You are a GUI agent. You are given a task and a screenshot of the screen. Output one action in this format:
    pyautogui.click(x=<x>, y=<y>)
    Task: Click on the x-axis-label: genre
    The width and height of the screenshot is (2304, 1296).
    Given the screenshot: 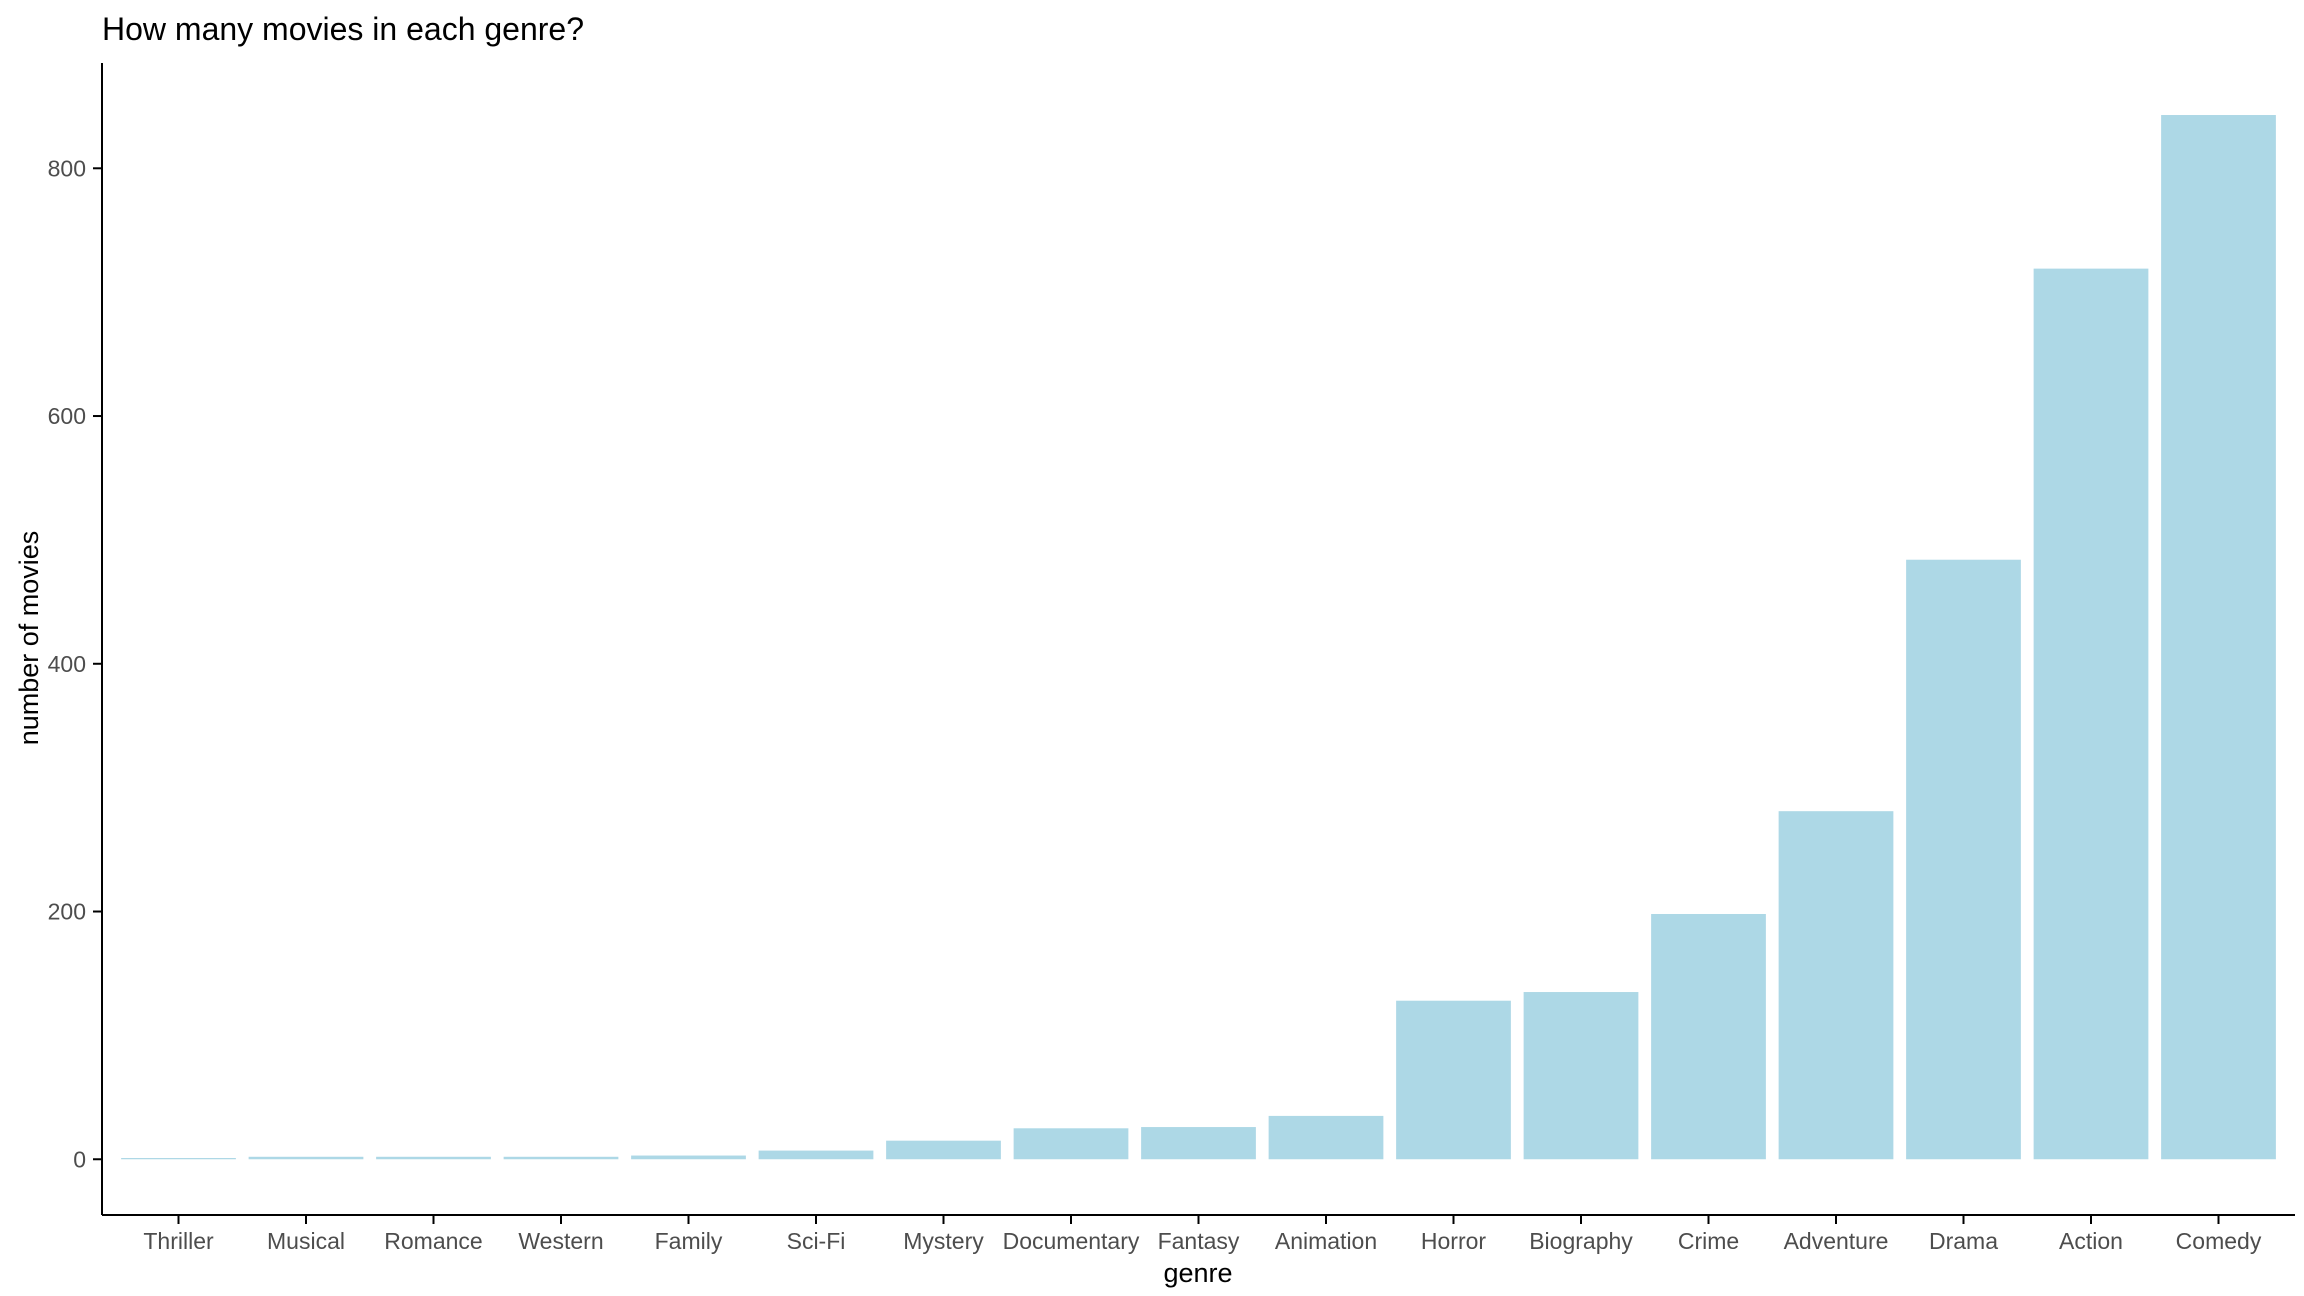 What is the action you would take?
    pyautogui.click(x=1197, y=1273)
    